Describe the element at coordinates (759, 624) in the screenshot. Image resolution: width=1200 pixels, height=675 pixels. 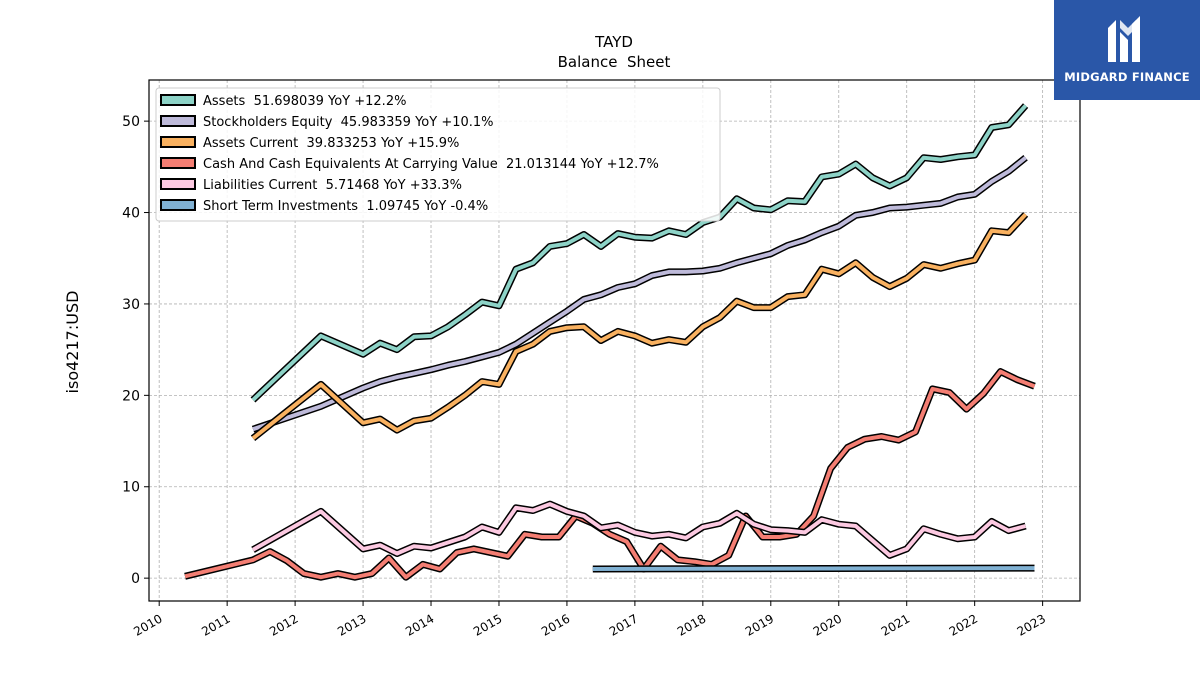
I see `x-tick-label: 2019` at that location.